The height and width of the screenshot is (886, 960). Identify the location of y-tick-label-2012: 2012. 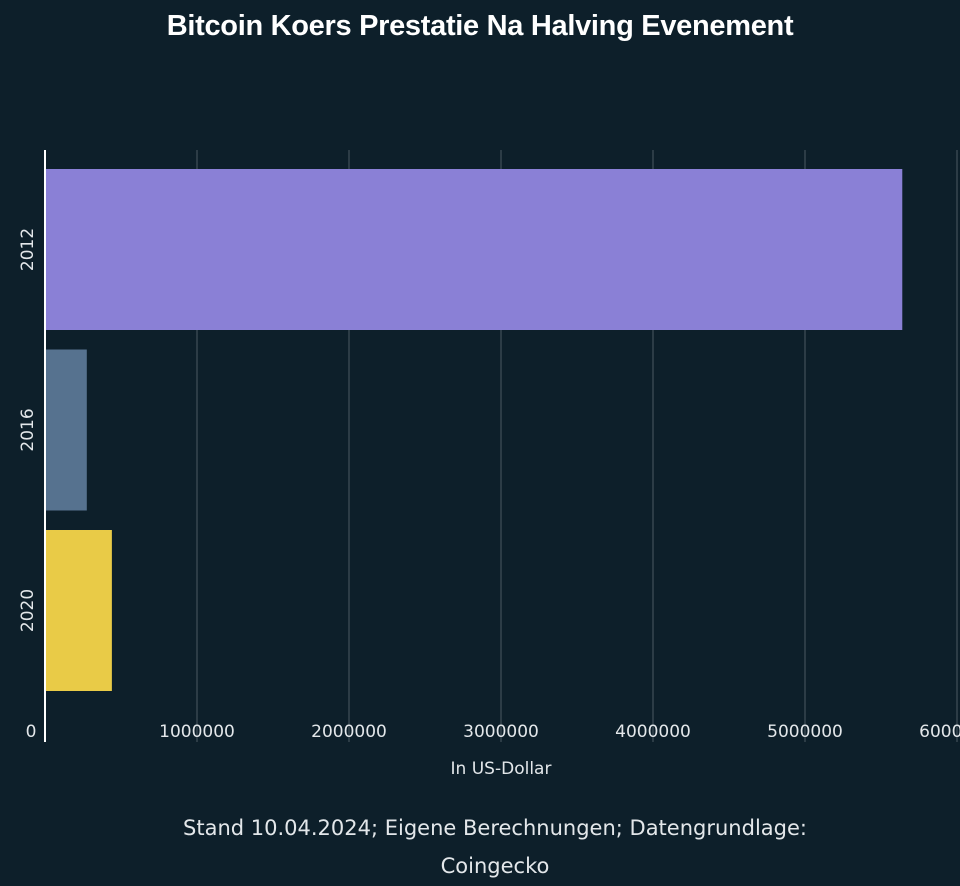
(28, 249).